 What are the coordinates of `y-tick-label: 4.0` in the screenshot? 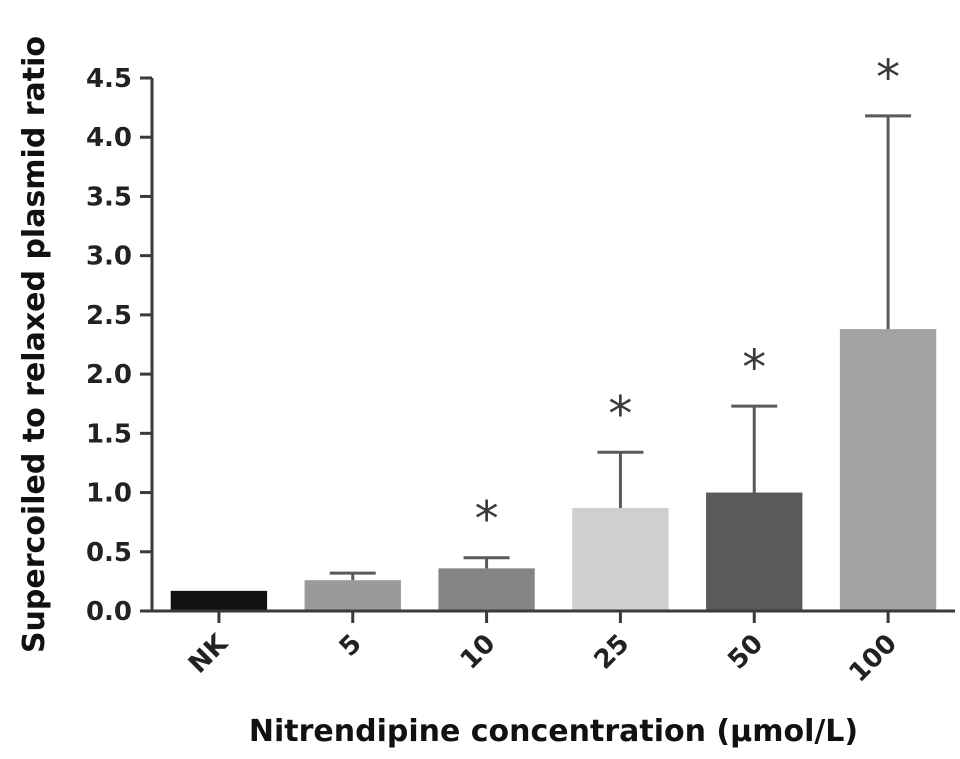 It's located at (109, 138).